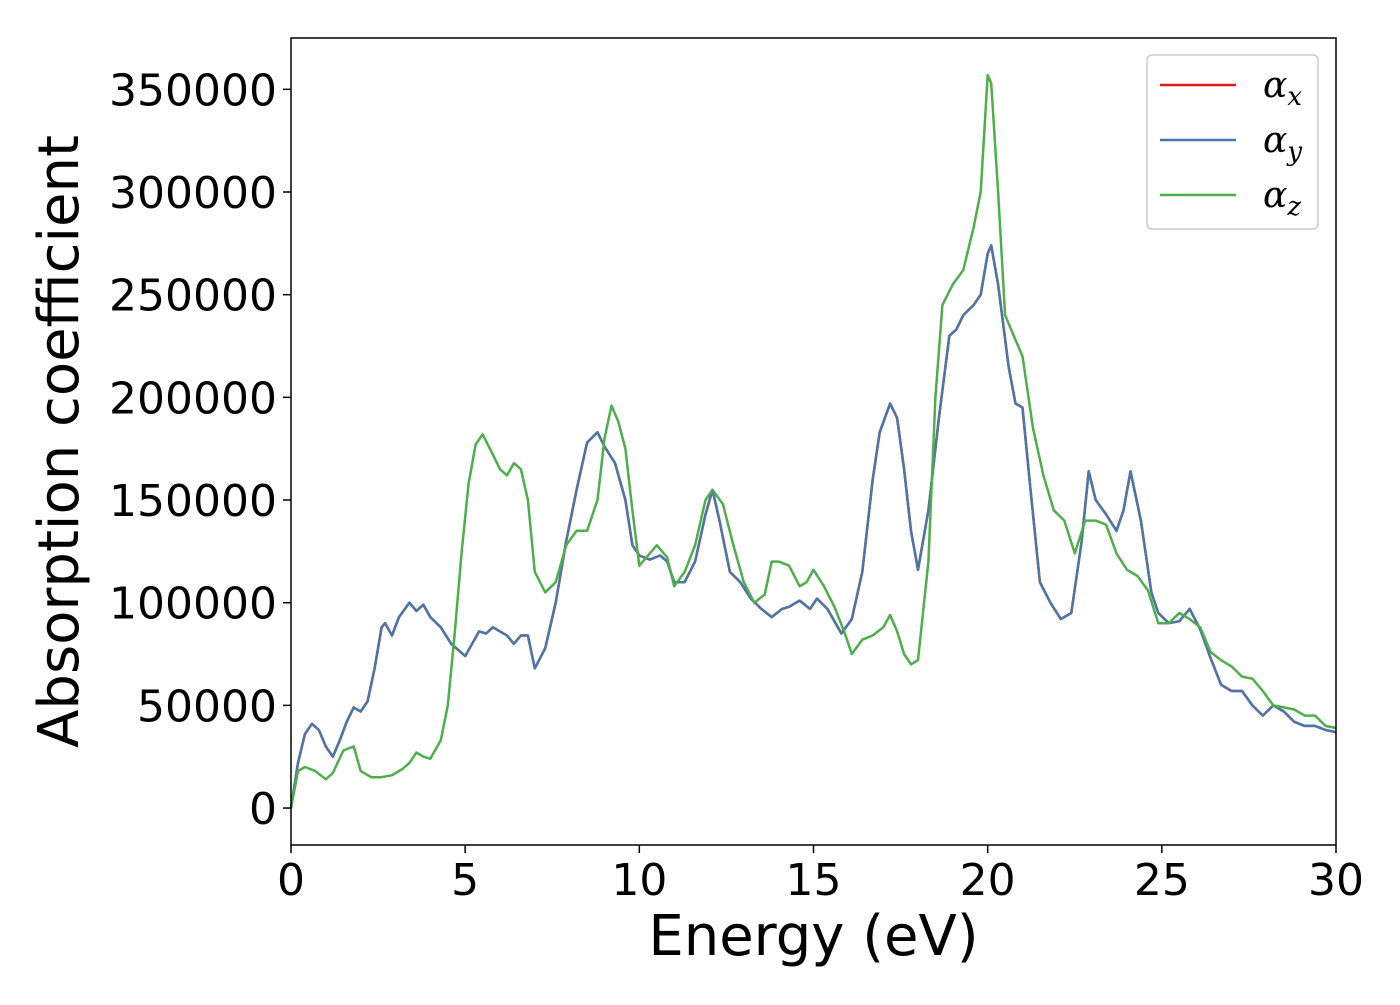 This screenshot has height=1005, width=1400. Describe the element at coordinates (639, 880) in the screenshot. I see `x-tick-label: 10` at that location.